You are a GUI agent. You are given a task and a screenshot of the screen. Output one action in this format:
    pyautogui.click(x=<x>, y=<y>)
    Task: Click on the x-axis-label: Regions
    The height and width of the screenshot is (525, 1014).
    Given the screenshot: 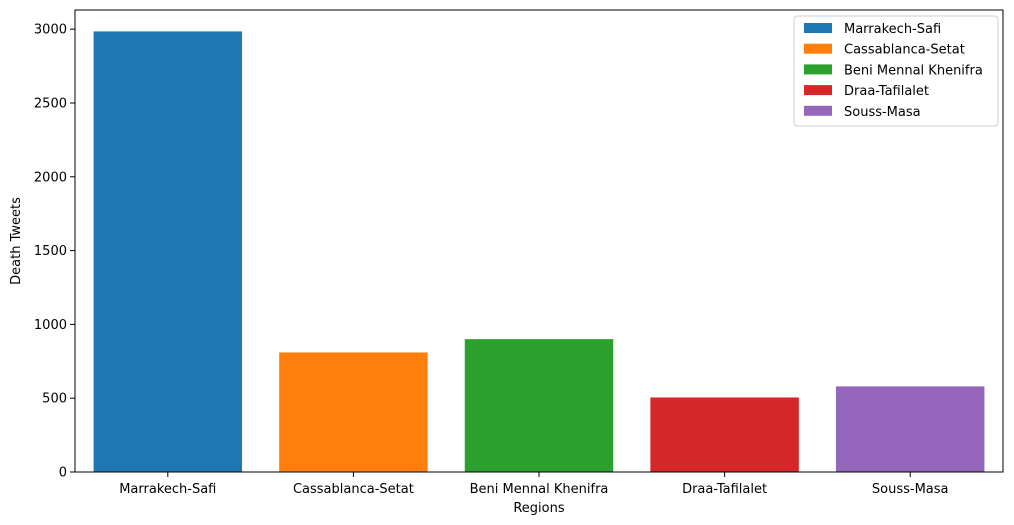 What is the action you would take?
    pyautogui.click(x=539, y=508)
    